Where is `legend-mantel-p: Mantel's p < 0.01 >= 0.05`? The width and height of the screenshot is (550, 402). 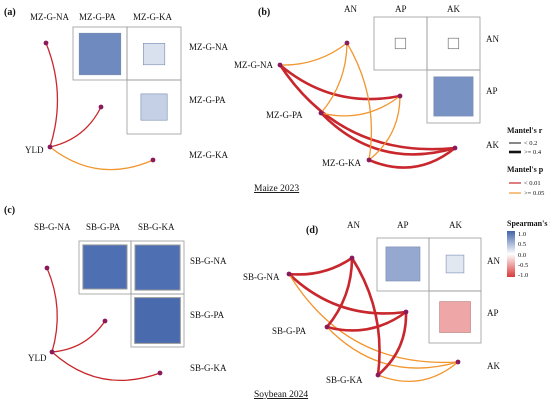 legend-mantel-p: Mantel's p < 0.01 >= 0.05 is located at coordinates (525, 181).